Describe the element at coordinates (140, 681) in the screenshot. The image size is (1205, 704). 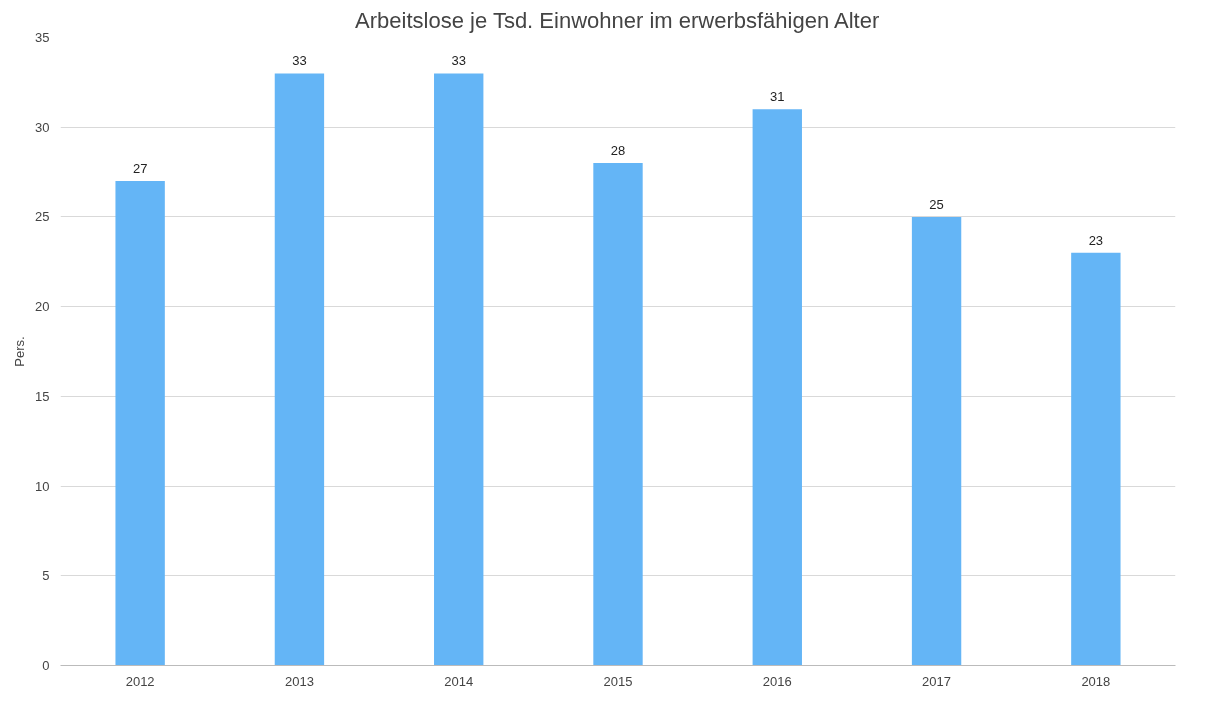
I see `x-tick-label: 2012` at that location.